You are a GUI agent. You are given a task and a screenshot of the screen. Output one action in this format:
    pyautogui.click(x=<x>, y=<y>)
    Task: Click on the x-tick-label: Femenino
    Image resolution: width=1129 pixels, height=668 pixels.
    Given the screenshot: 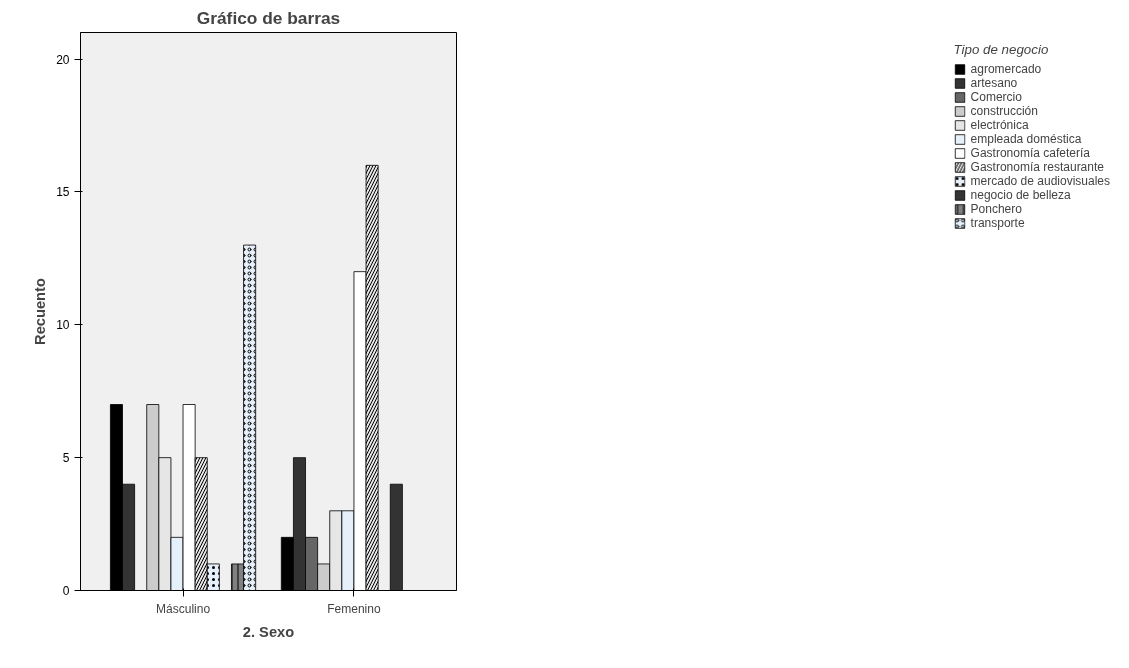 What is the action you would take?
    pyautogui.click(x=354, y=608)
    